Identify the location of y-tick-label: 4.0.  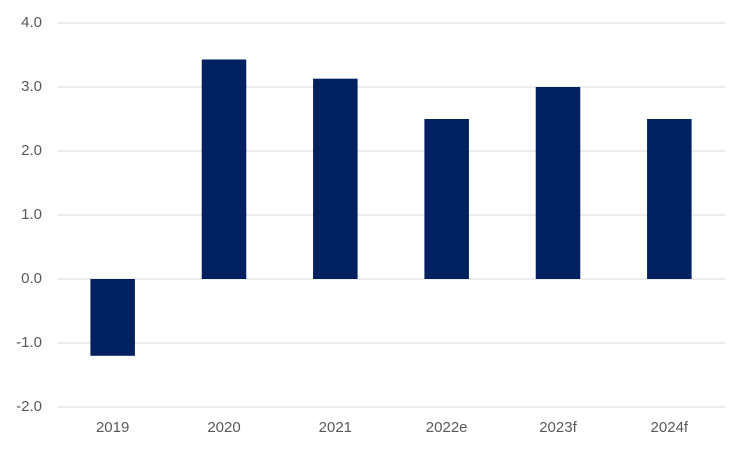
(31, 22).